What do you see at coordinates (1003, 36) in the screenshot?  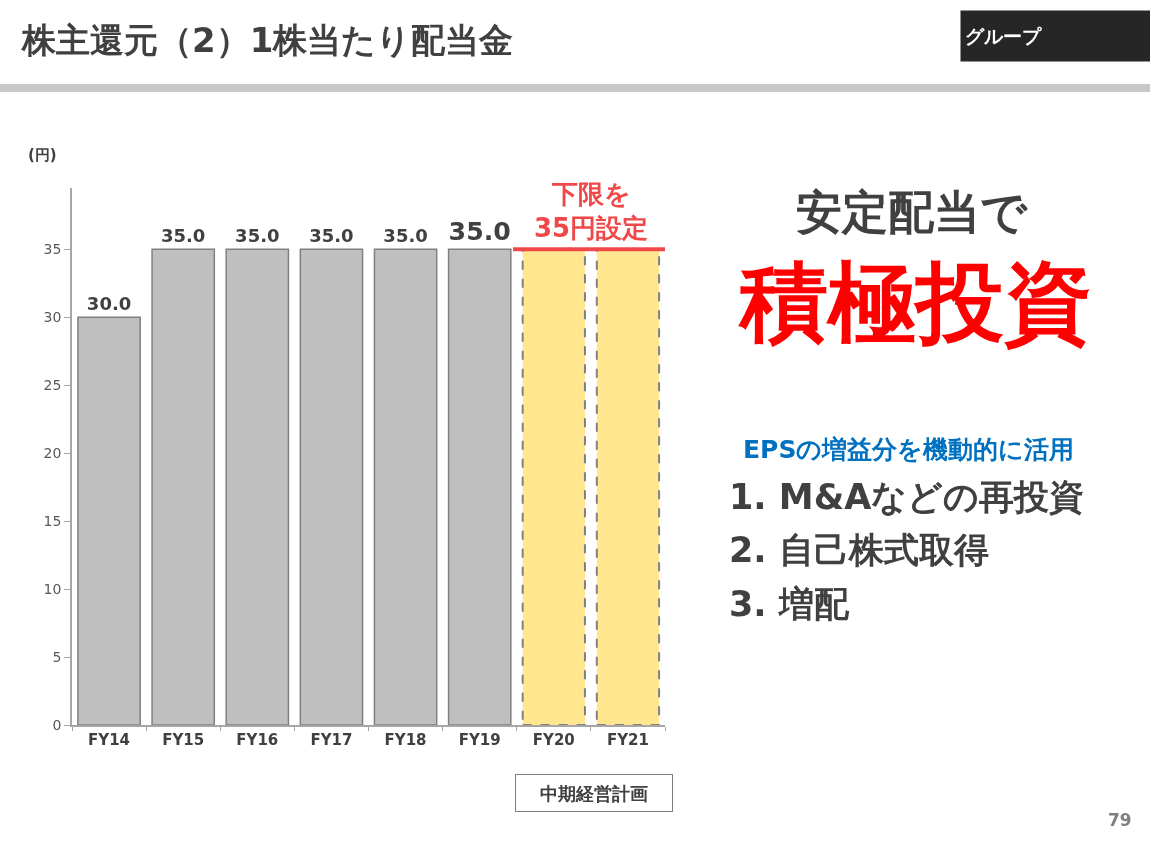 I see `text: グループ` at bounding box center [1003, 36].